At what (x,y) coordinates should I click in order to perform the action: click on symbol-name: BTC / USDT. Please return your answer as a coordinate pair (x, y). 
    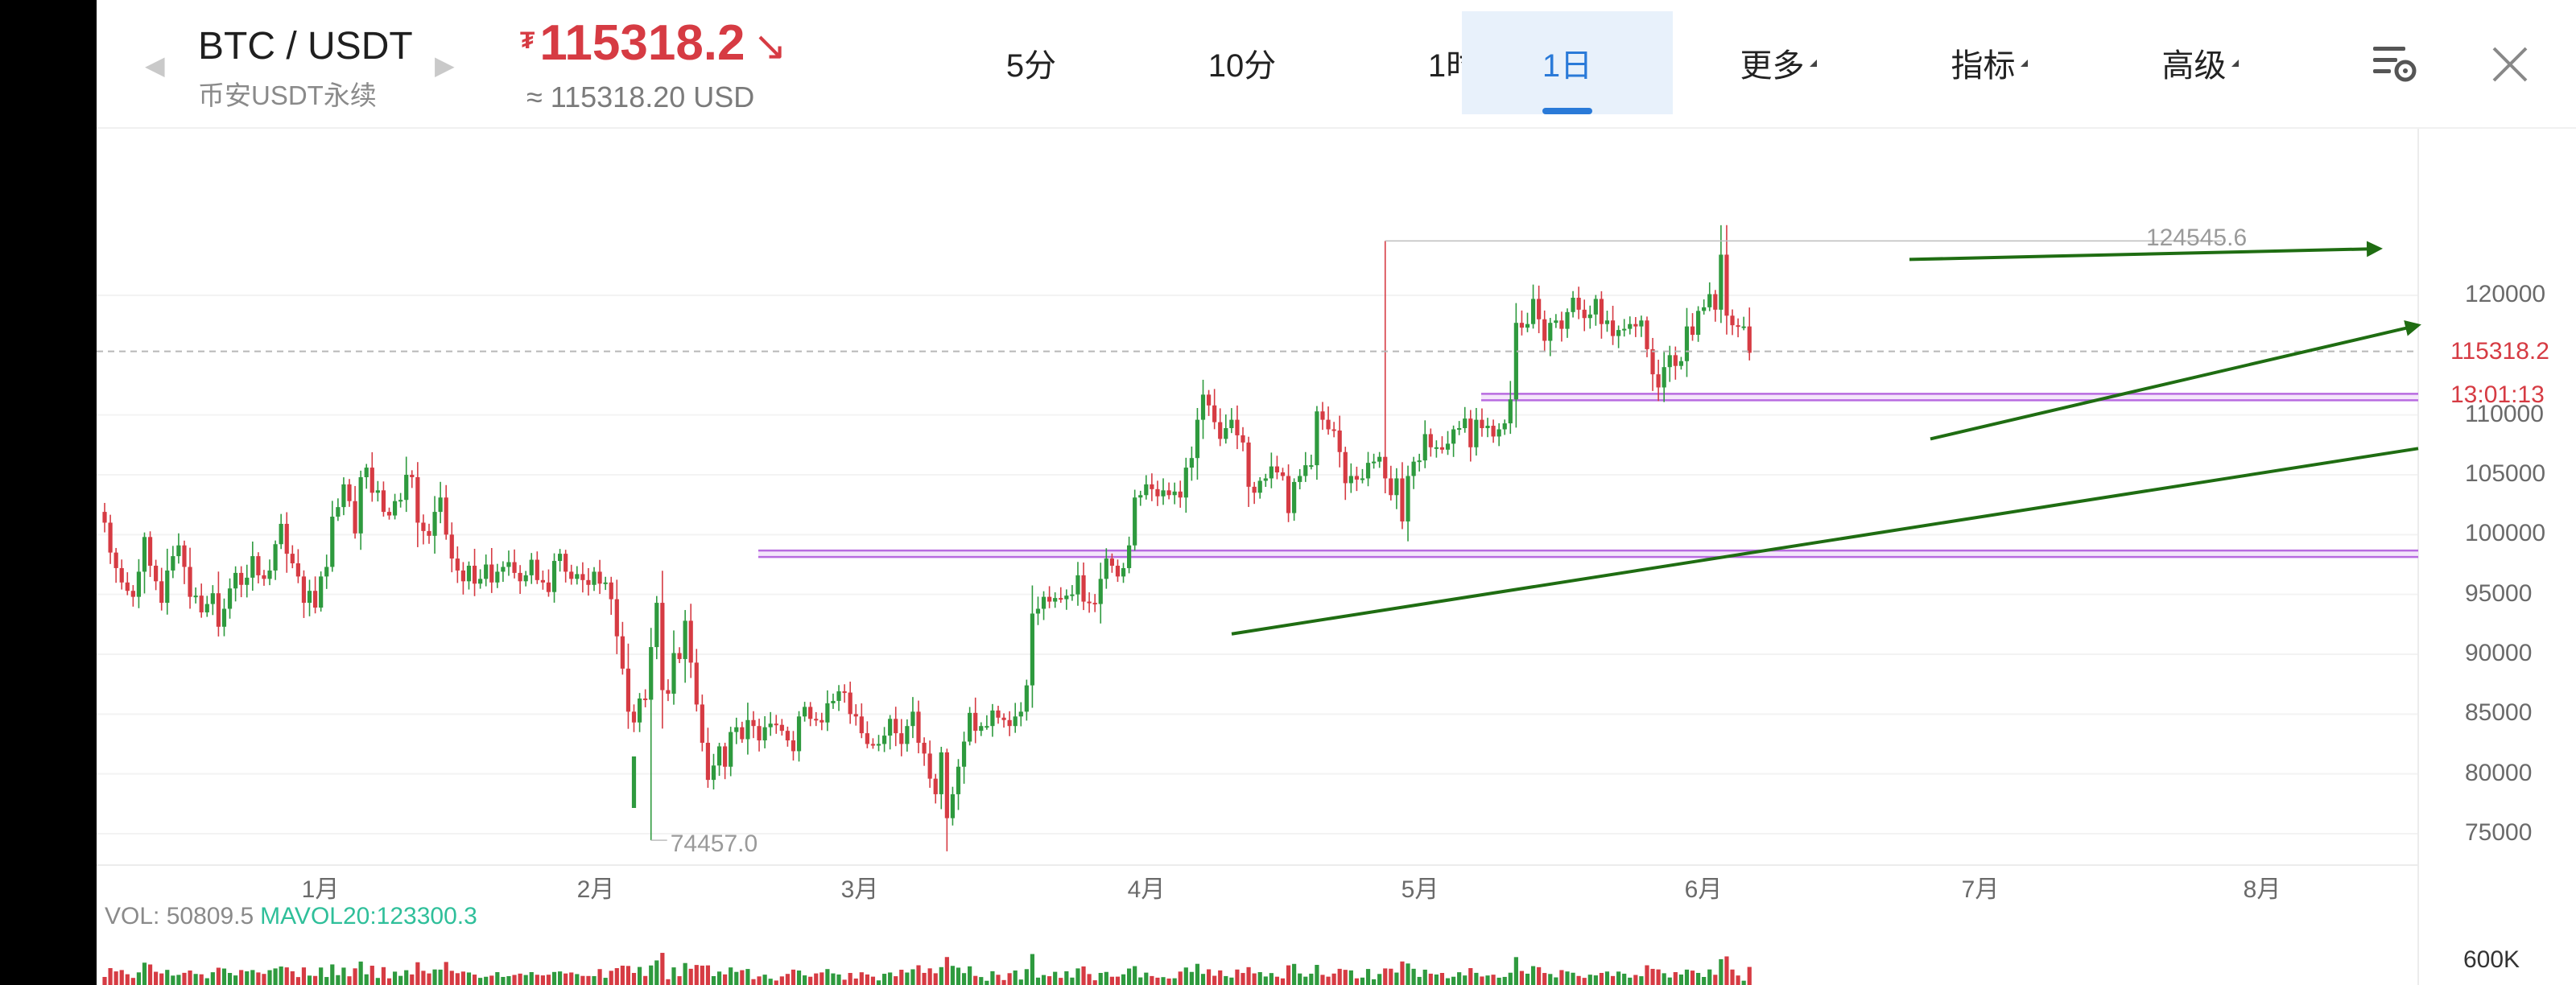
    Looking at the image, I should click on (305, 46).